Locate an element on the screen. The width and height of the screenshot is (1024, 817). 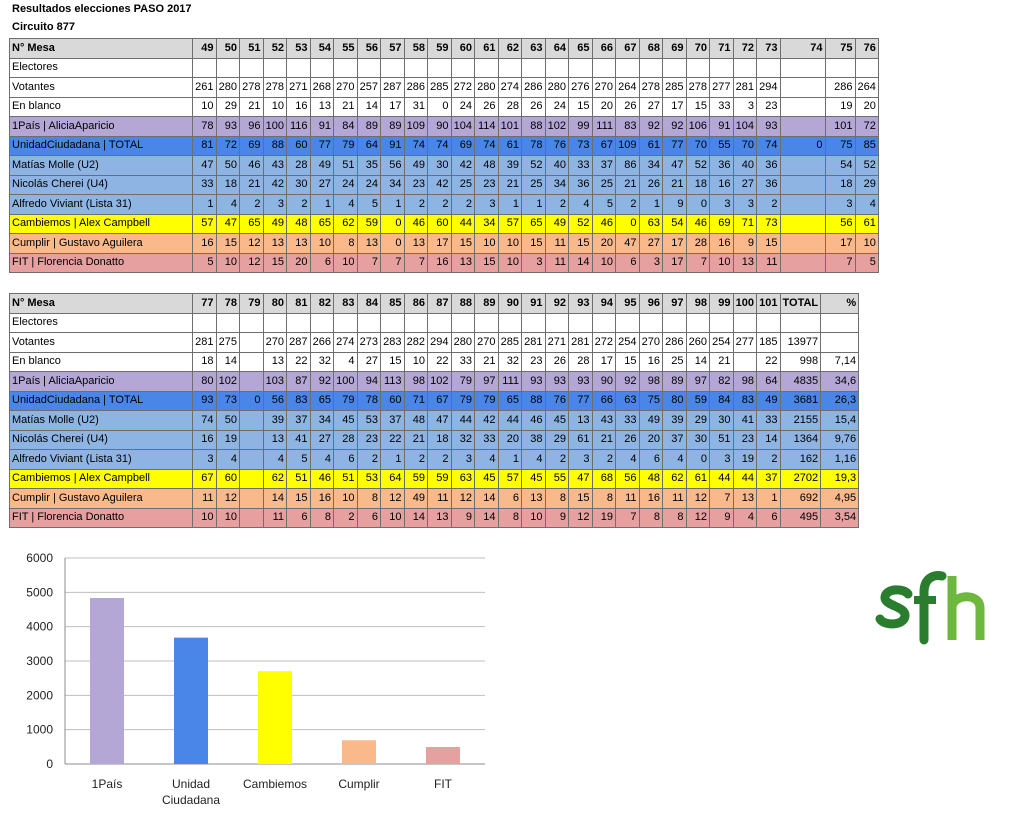
mesa-header: 52 is located at coordinates (275, 49).